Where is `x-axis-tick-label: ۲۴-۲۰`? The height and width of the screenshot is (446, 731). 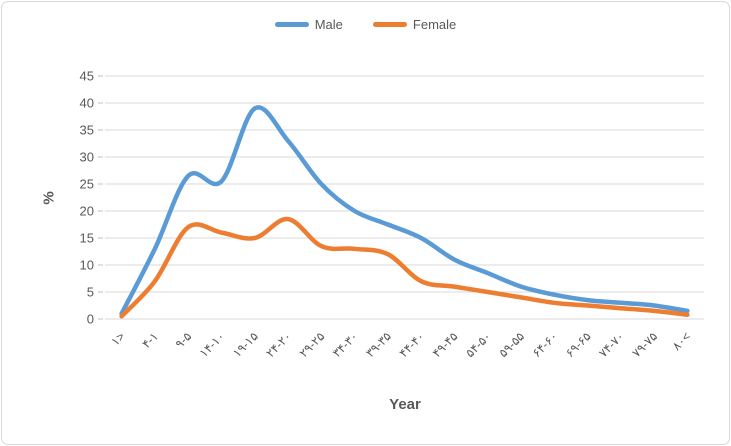
x-axis-tick-label: ۲۴-۲۰ is located at coordinates (278, 344).